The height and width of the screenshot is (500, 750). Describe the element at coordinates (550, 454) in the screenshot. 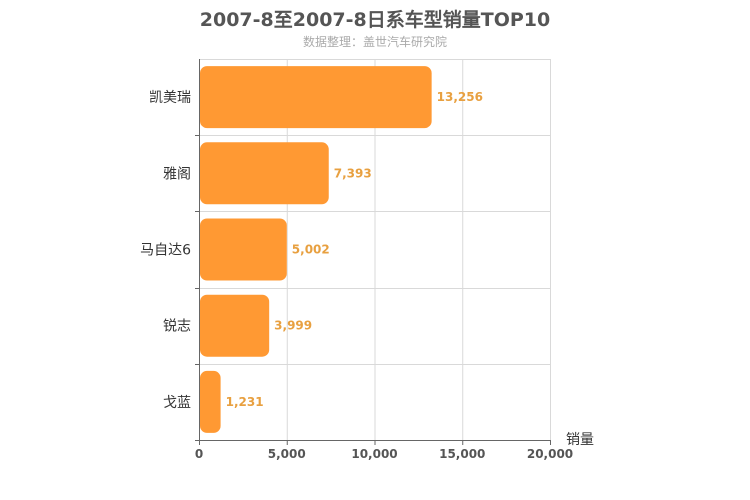

I see `x-tick-label: 20,000` at that location.